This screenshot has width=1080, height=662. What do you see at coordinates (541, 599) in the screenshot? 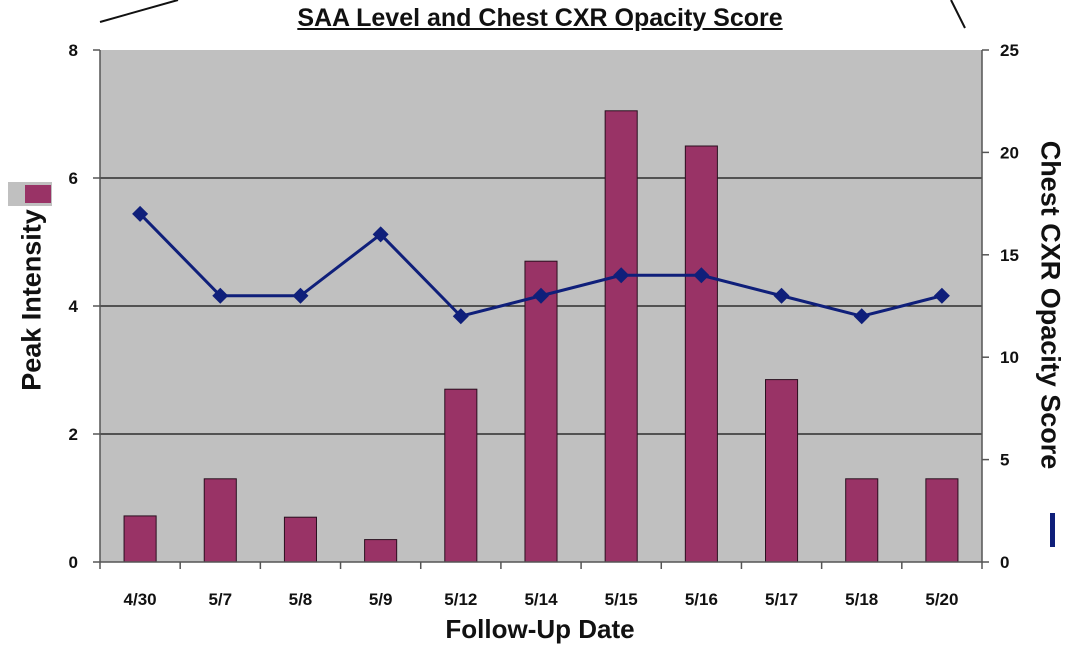
I see `x-tick-label: 5/14` at bounding box center [541, 599].